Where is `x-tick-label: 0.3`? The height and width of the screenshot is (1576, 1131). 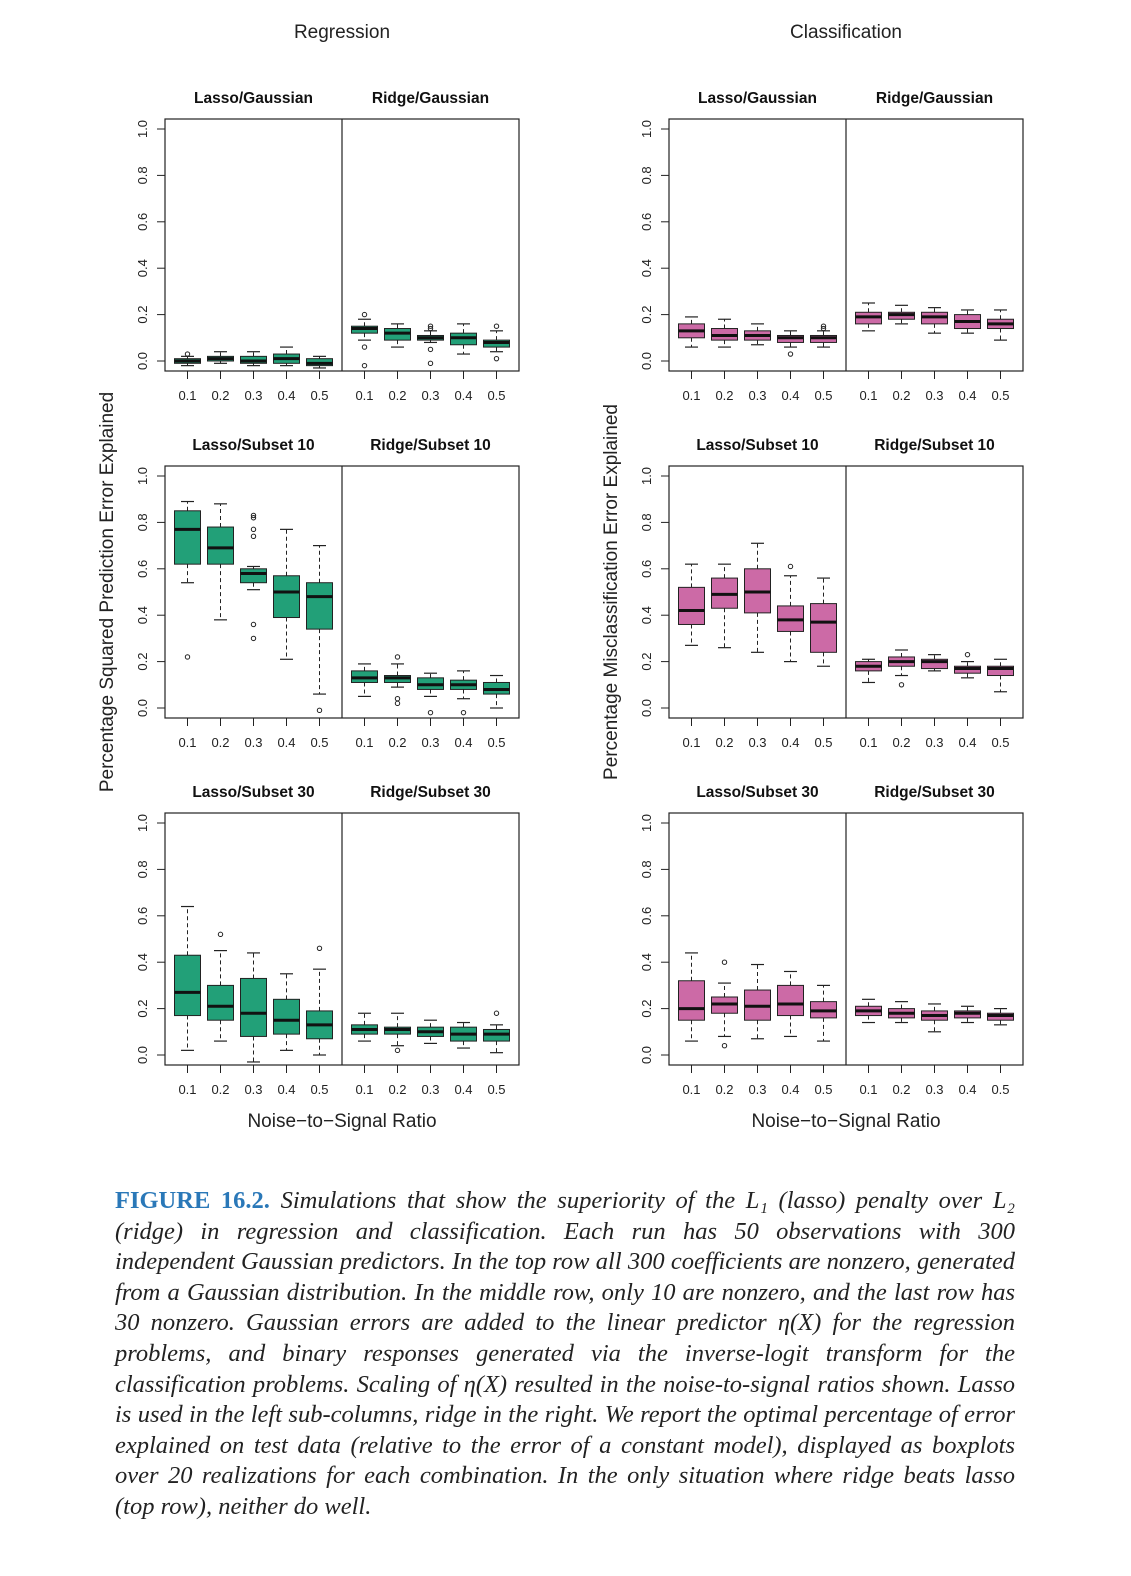 x-tick-label: 0.3 is located at coordinates (253, 1089).